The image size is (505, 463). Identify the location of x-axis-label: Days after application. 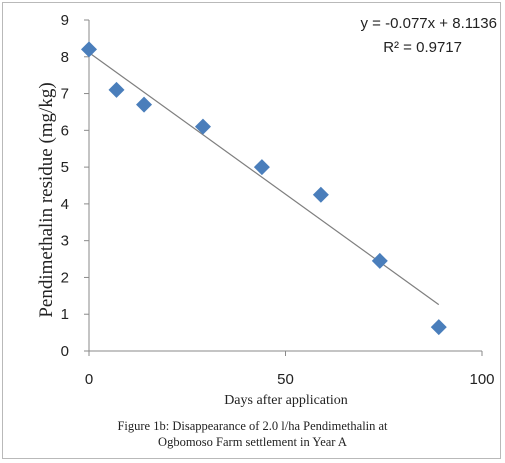
(286, 400).